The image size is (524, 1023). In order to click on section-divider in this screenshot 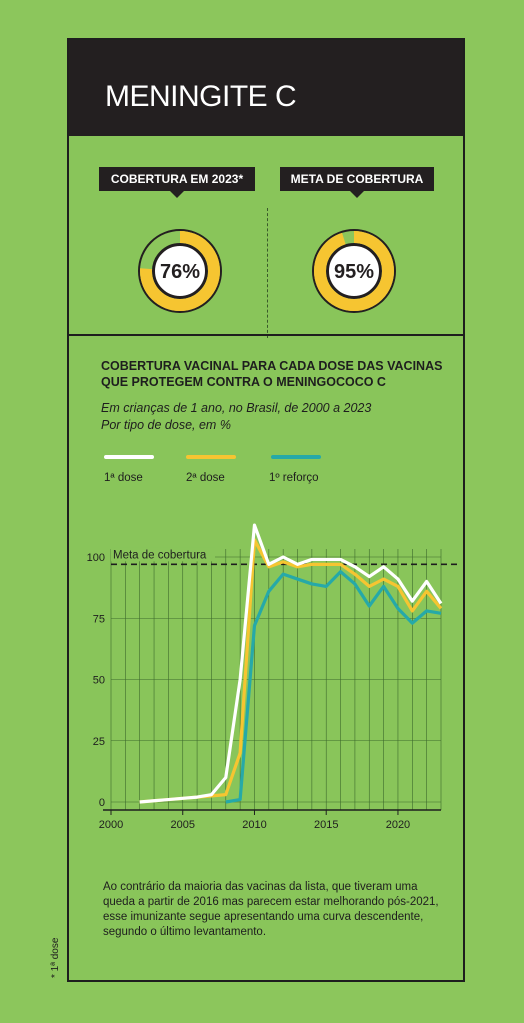, I will do `click(266, 335)`.